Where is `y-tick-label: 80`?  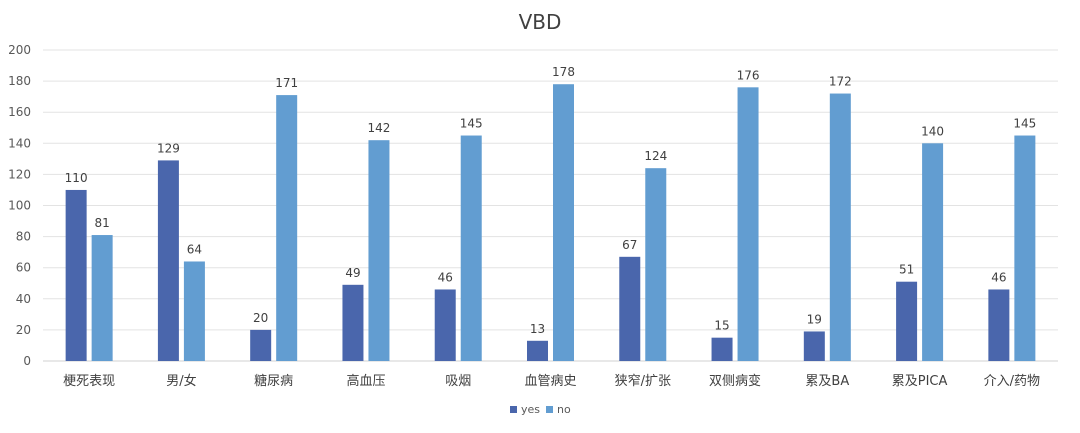 y-tick-label: 80 is located at coordinates (23, 237).